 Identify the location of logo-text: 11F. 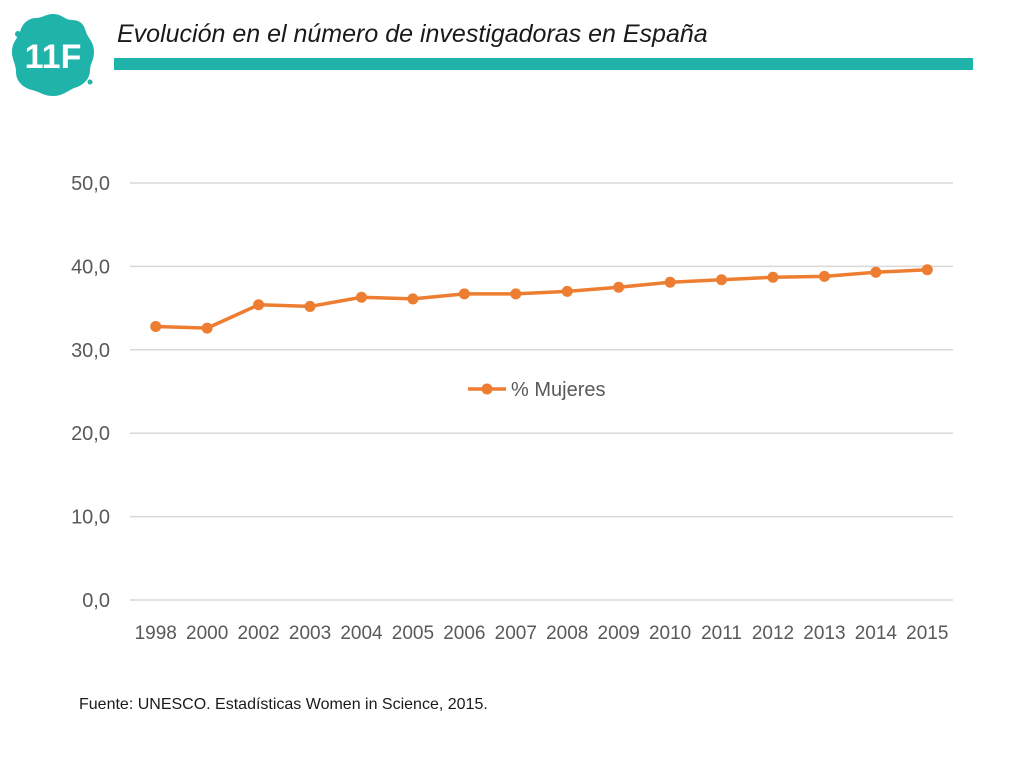
(53, 57).